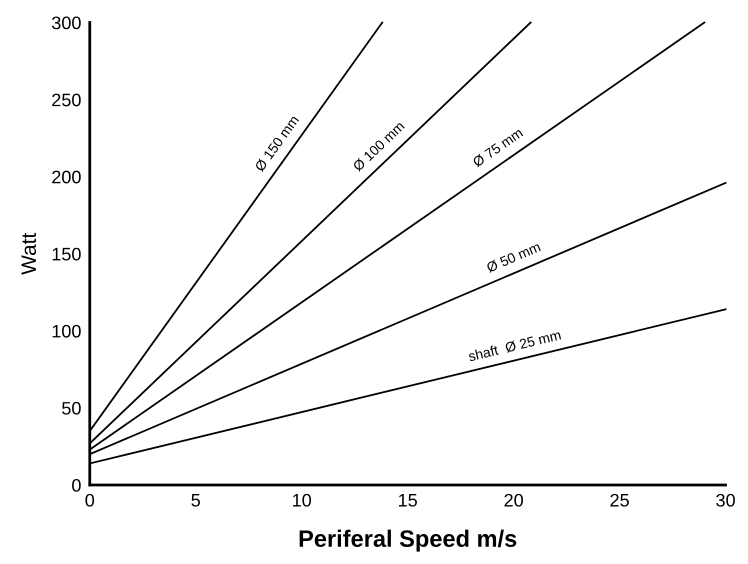 The height and width of the screenshot is (564, 748). What do you see at coordinates (195, 500) in the screenshot?
I see `x-tick-label: 5` at bounding box center [195, 500].